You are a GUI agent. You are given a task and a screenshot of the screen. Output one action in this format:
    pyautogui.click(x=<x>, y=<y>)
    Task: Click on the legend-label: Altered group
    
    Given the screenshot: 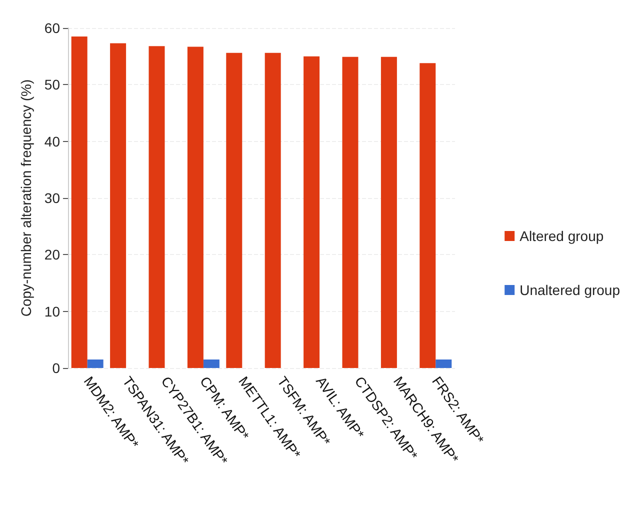 What is the action you would take?
    pyautogui.click(x=562, y=236)
    